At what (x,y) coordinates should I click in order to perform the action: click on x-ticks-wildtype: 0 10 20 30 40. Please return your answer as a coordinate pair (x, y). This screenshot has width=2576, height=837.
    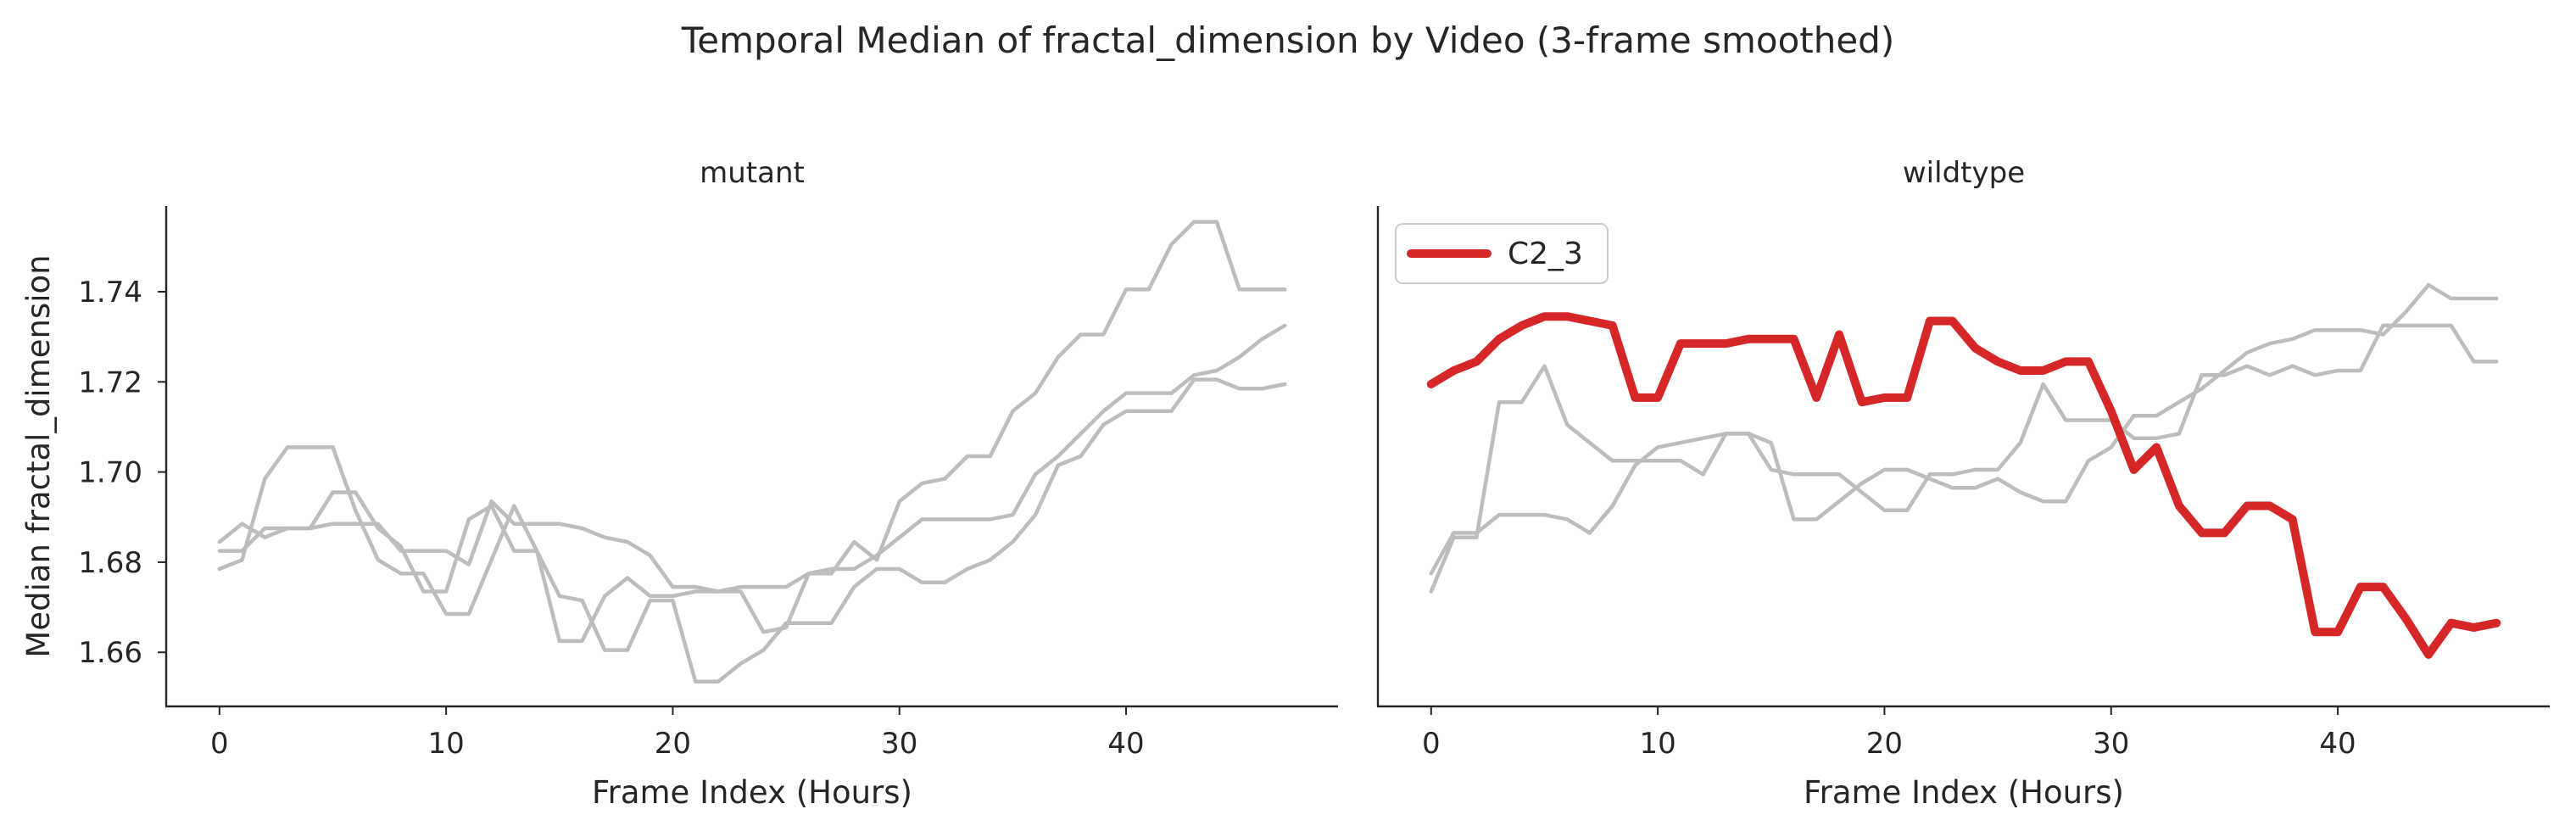
    Looking at the image, I should click on (1889, 733).